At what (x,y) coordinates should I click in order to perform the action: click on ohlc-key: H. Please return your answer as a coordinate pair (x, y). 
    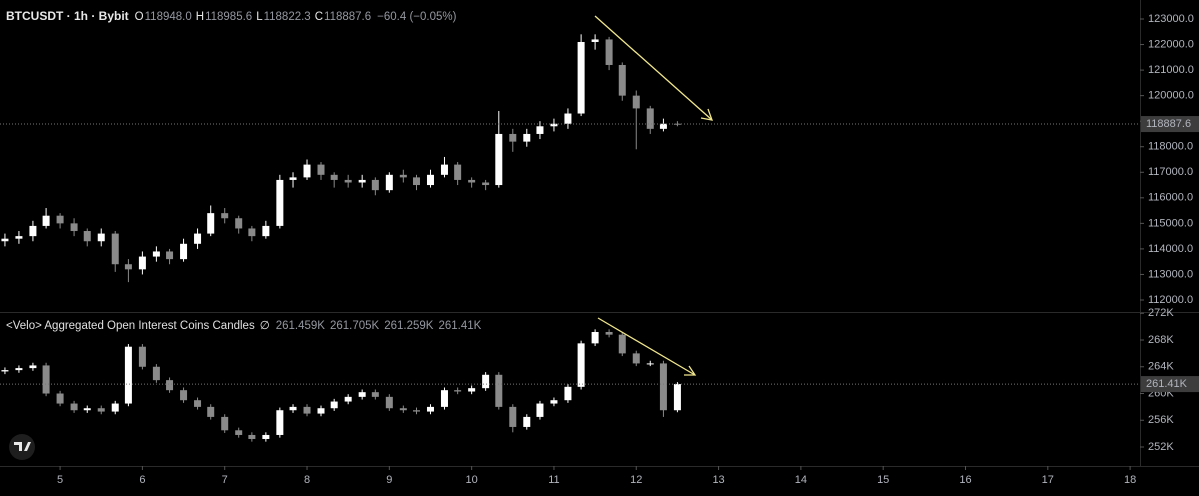
    Looking at the image, I should click on (200, 17).